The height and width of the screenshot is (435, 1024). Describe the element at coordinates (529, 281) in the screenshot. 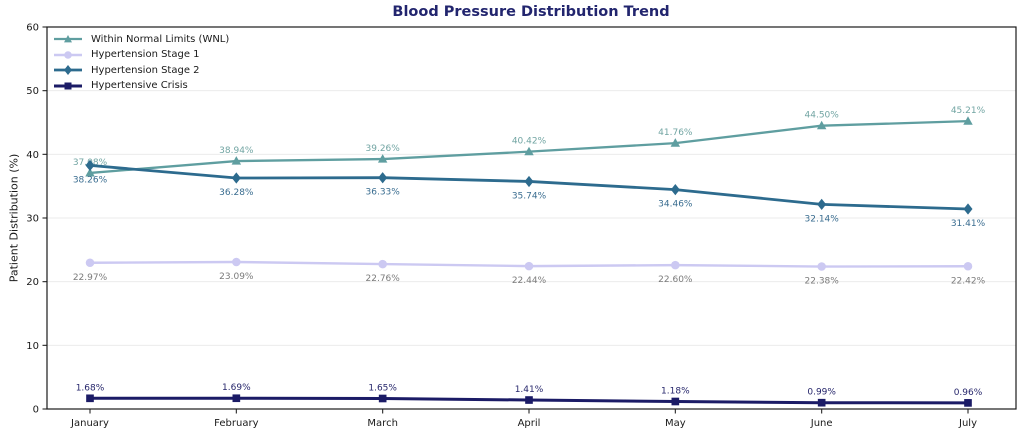

I see `data-point-label: 22.44%` at that location.